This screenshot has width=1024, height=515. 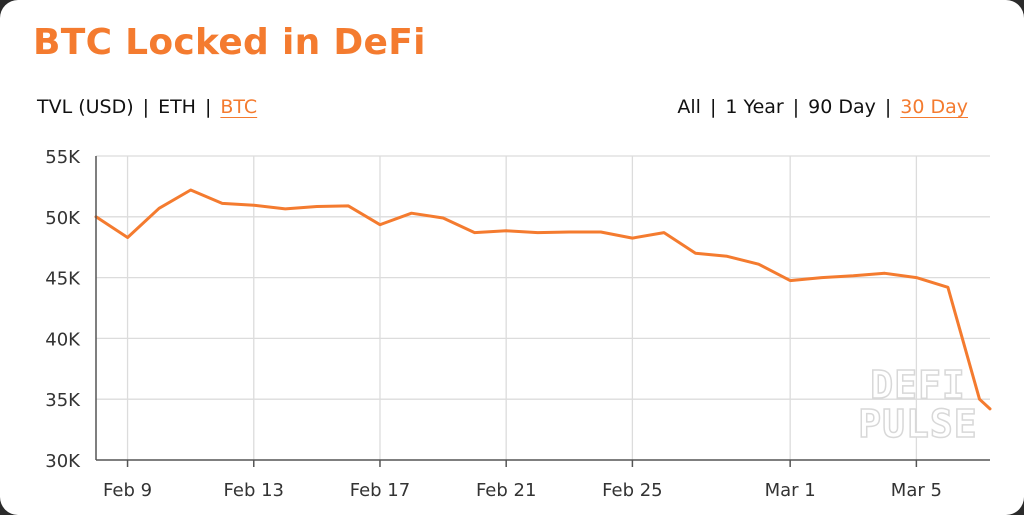 I want to click on watermark: DEFI PULSE, so click(x=918, y=404).